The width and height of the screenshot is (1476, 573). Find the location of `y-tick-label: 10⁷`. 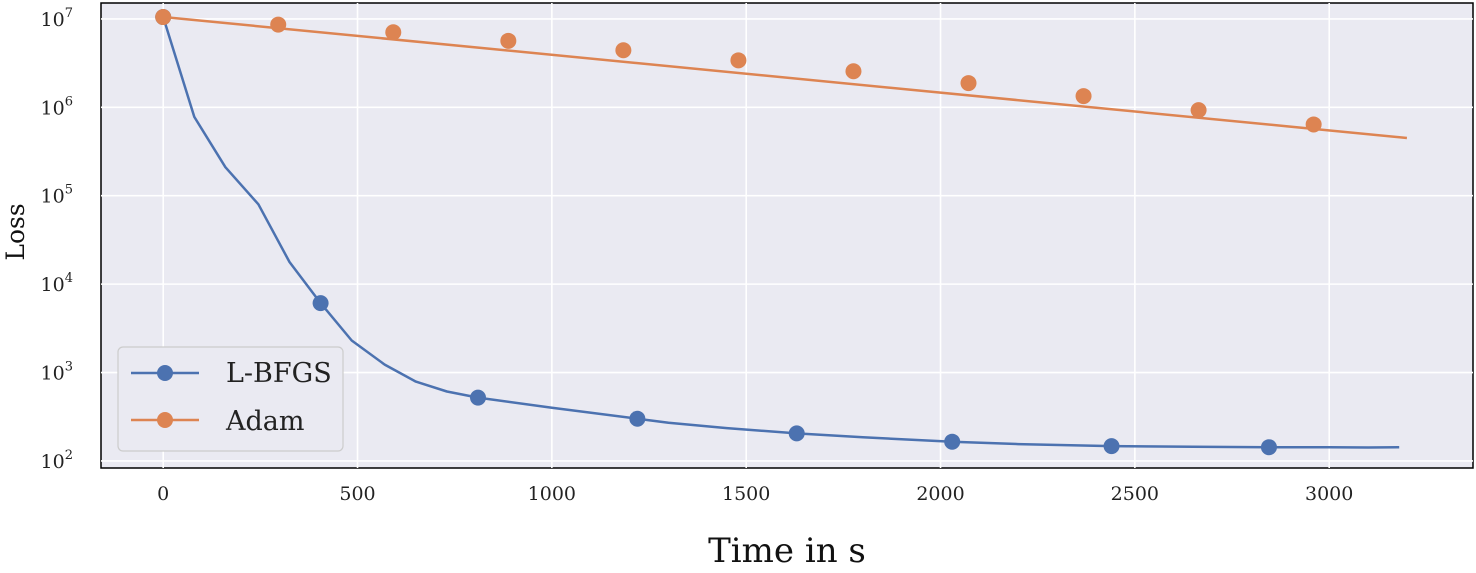

y-tick-label: 10⁷ is located at coordinates (57, 18).